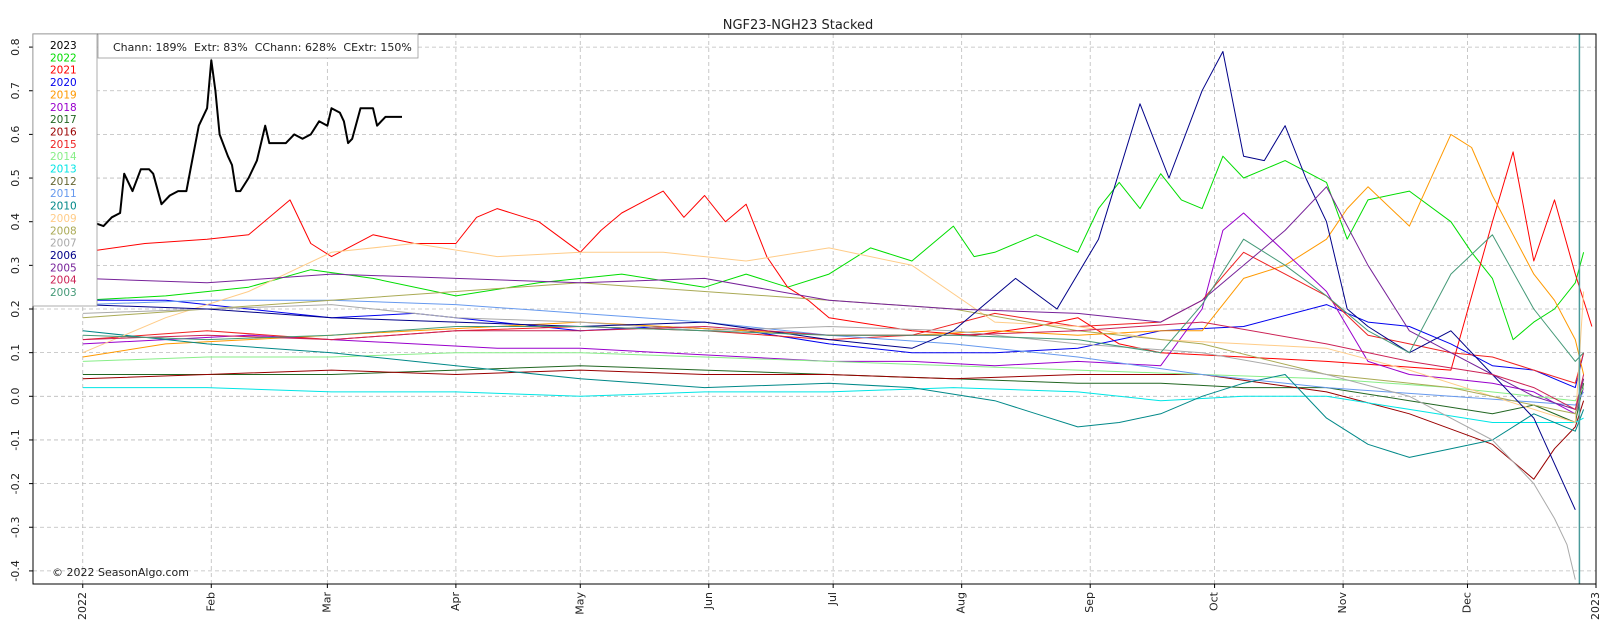  What do you see at coordinates (961, 602) in the screenshot?
I see `x-tick-label: Aug` at bounding box center [961, 602].